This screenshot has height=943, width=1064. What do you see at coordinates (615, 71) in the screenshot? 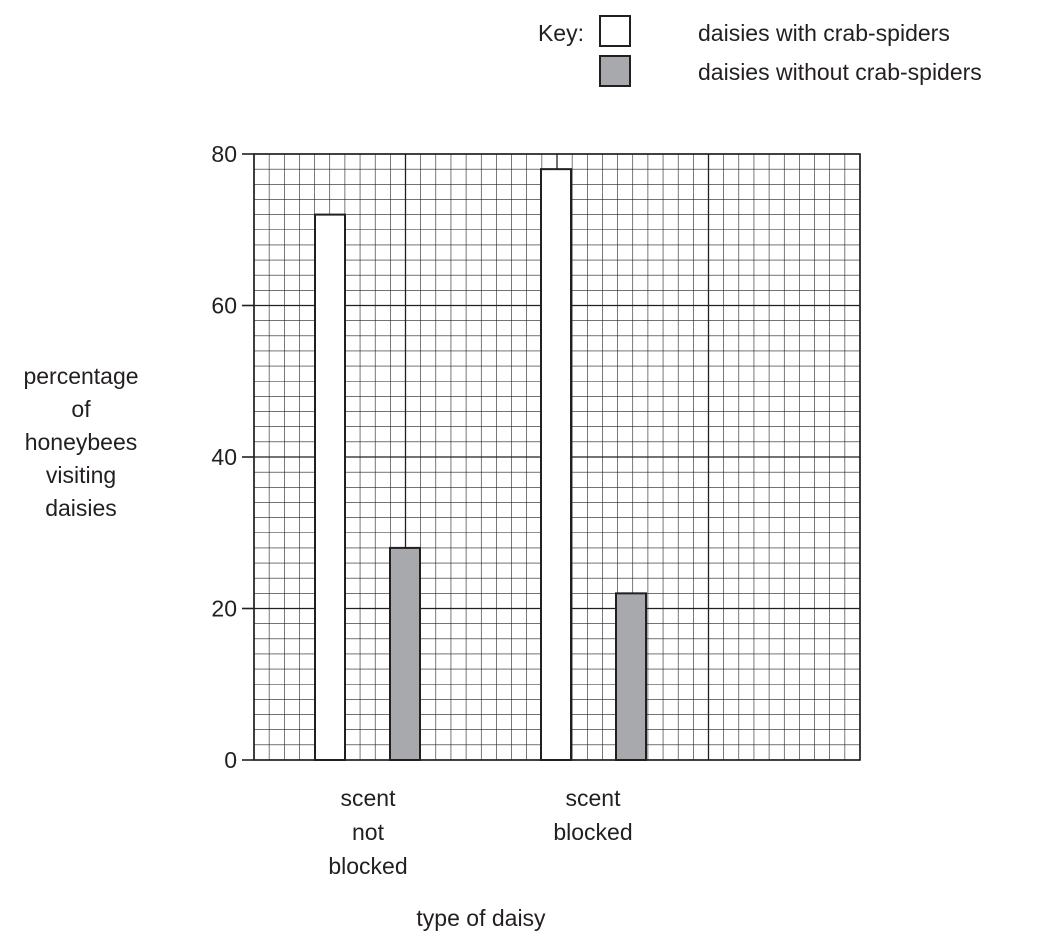
I see `legend-swatch-without-crab-spiders` at bounding box center [615, 71].